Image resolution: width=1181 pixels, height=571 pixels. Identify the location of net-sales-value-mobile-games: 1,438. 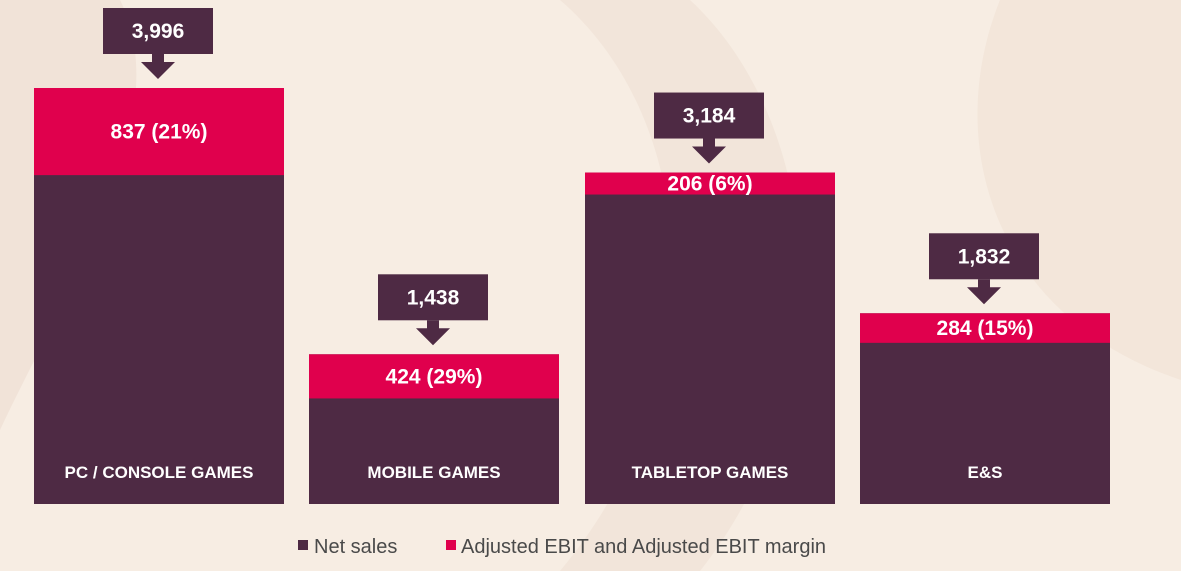
(433, 297).